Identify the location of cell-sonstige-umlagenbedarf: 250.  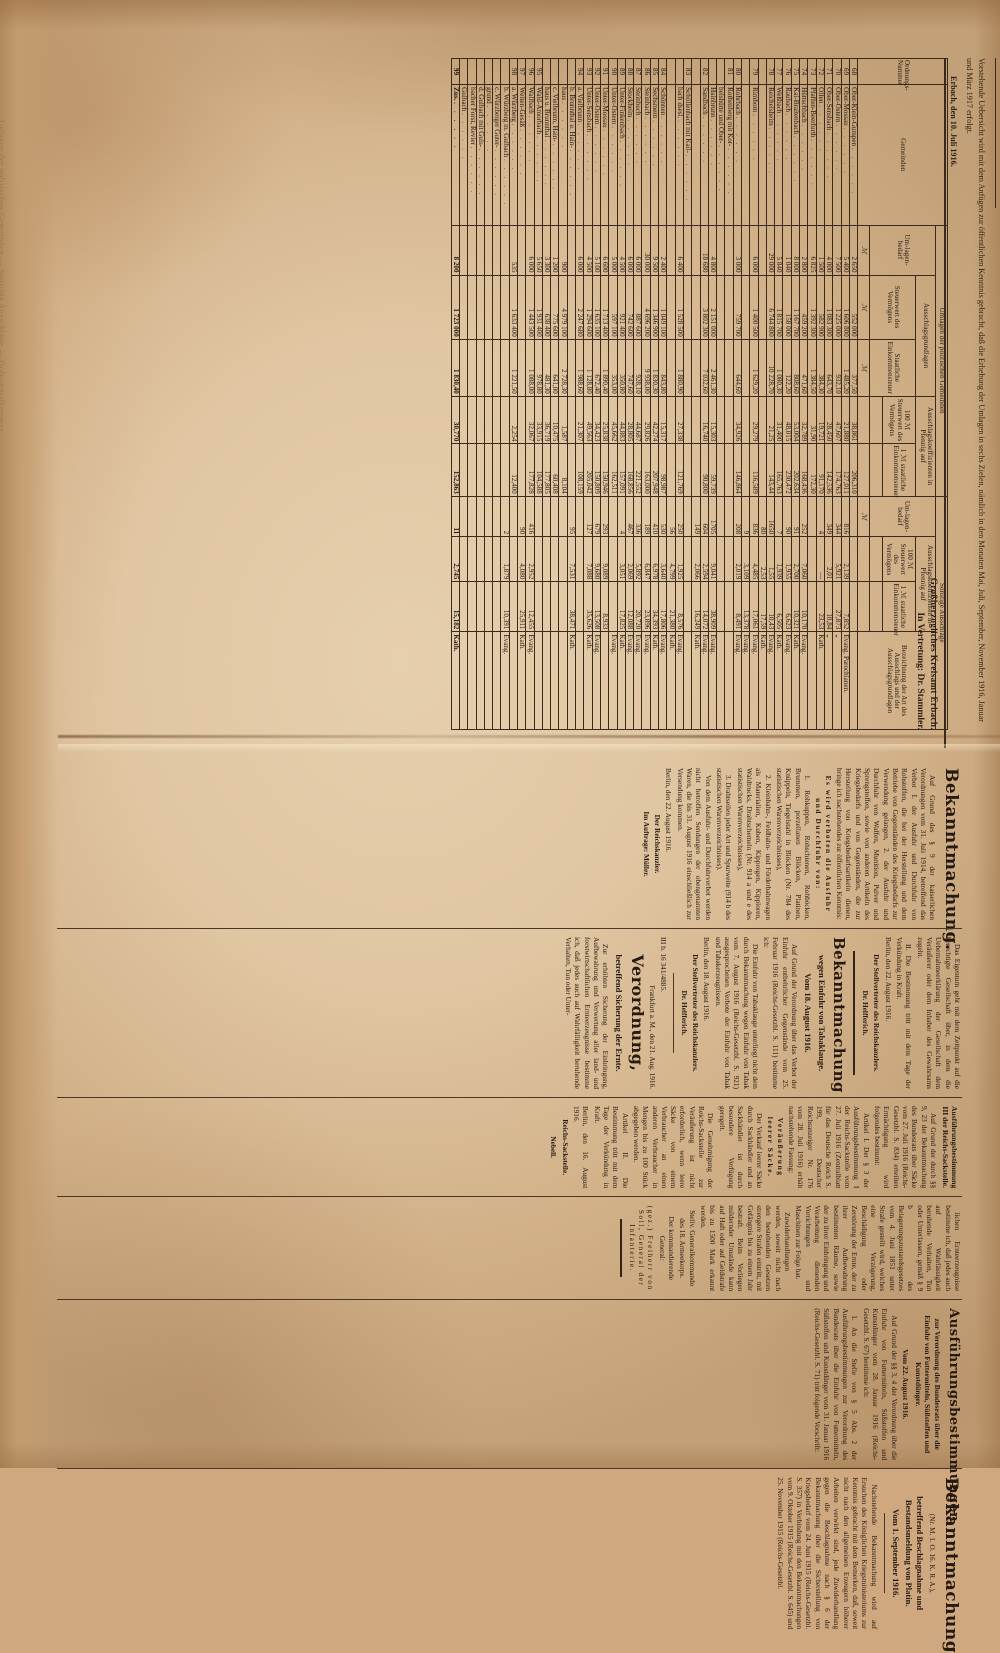
(679, 516).